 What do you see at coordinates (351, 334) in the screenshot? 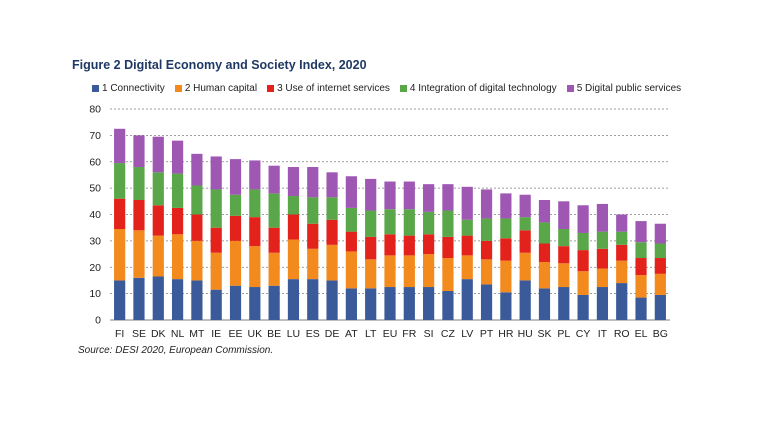
I see `x-tick-label: AT` at bounding box center [351, 334].